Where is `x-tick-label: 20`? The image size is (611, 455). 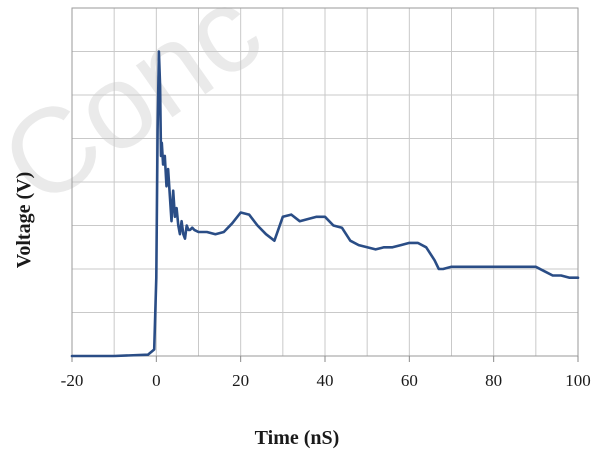 x-tick-label: 20 is located at coordinates (240, 380).